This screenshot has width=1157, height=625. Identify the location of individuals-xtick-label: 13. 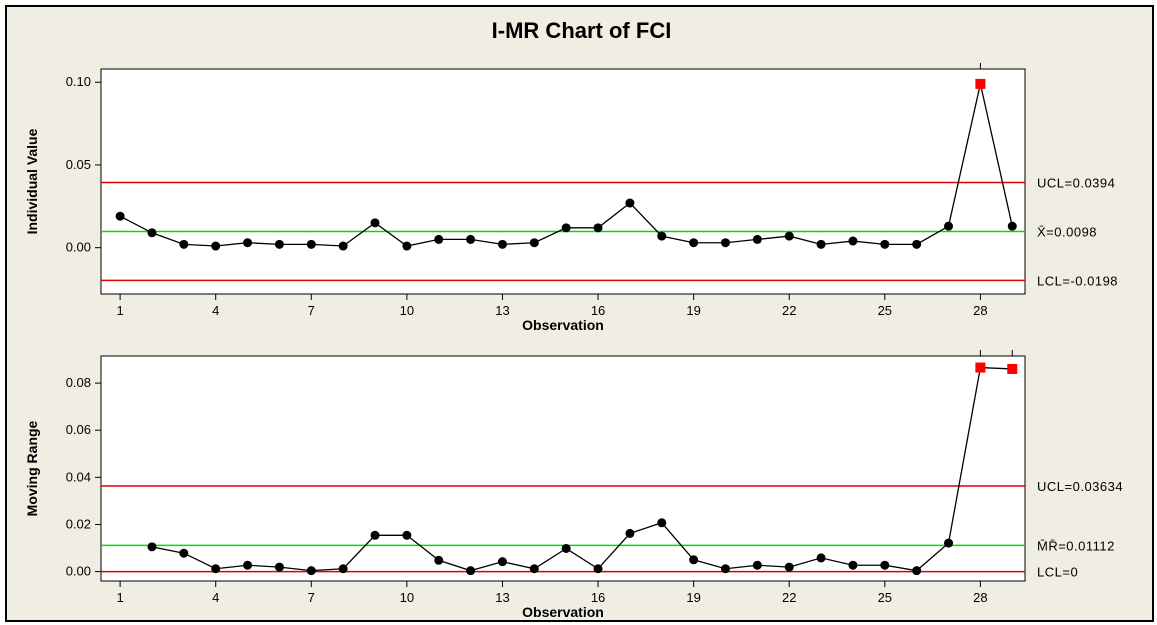
(502, 310).